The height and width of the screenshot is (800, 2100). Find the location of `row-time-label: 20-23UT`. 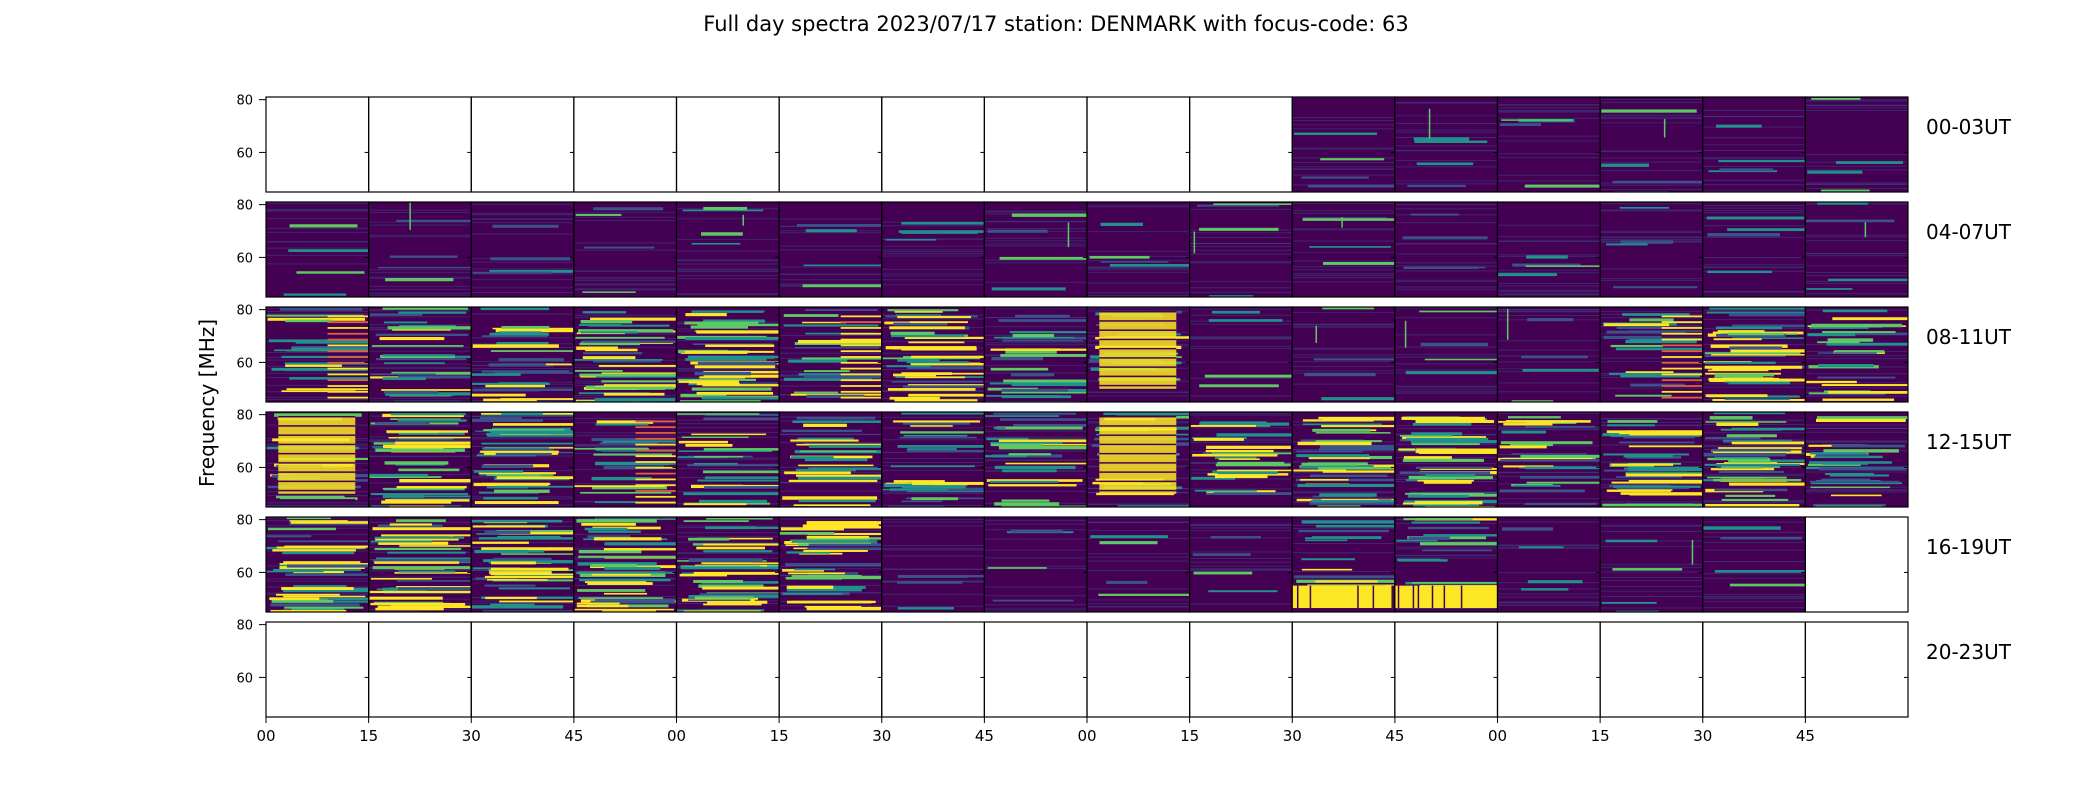

row-time-label: 20-23UT is located at coordinates (1969, 652).